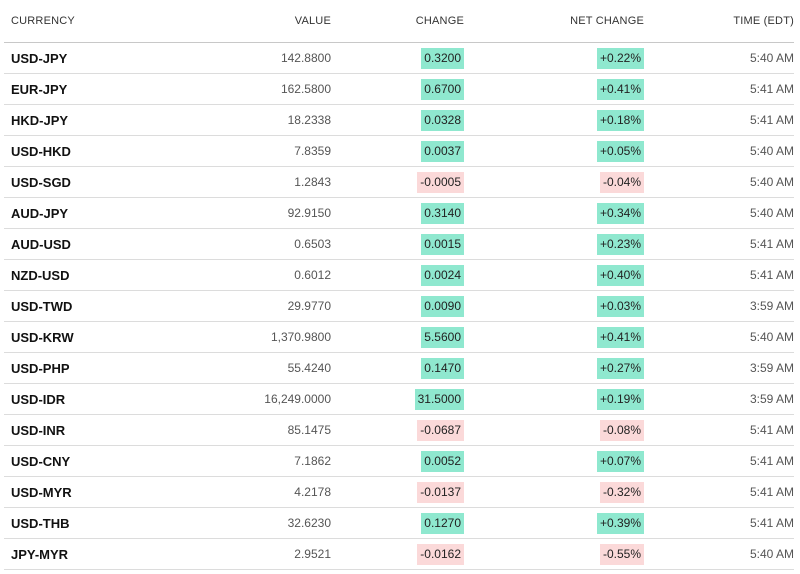  I want to click on net-change-badge: +0.03%, so click(620, 306).